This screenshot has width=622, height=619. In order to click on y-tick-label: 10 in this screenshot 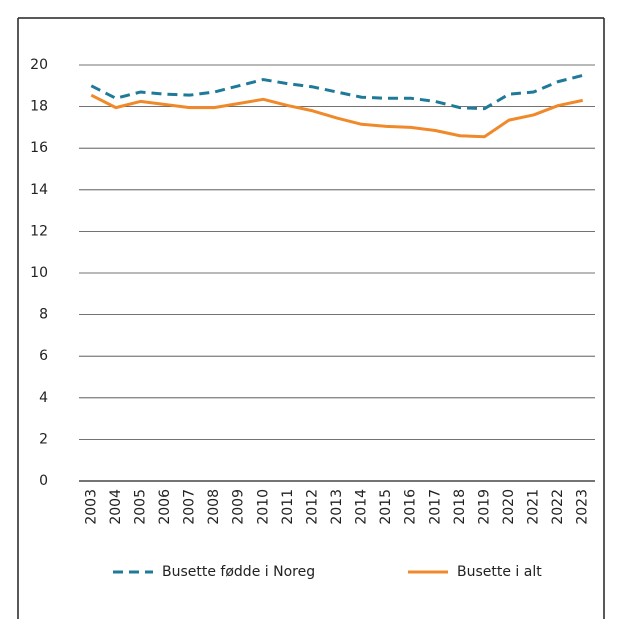, I will do `click(39, 273)`.